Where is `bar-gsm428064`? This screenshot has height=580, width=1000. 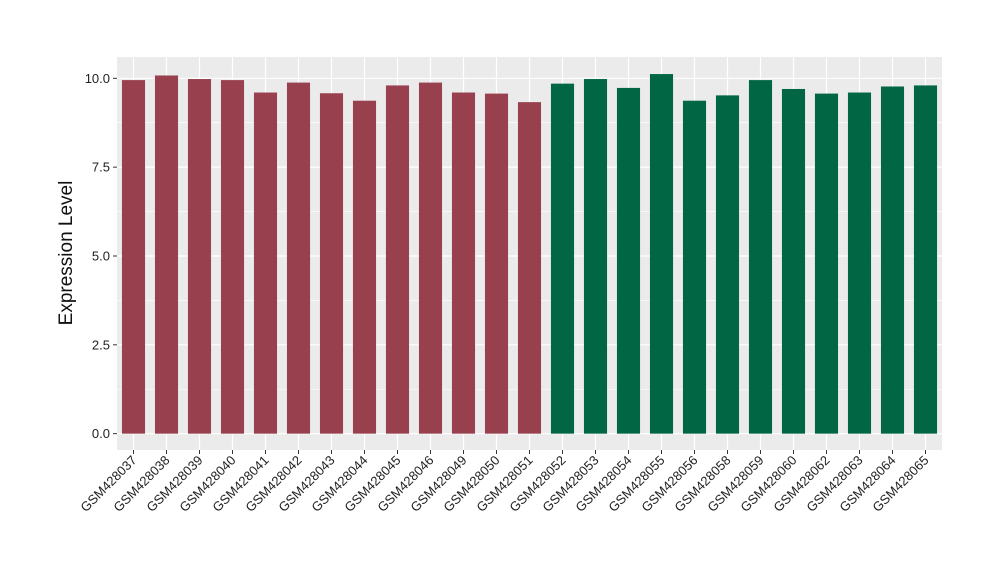
bar-gsm428064 is located at coordinates (892, 260).